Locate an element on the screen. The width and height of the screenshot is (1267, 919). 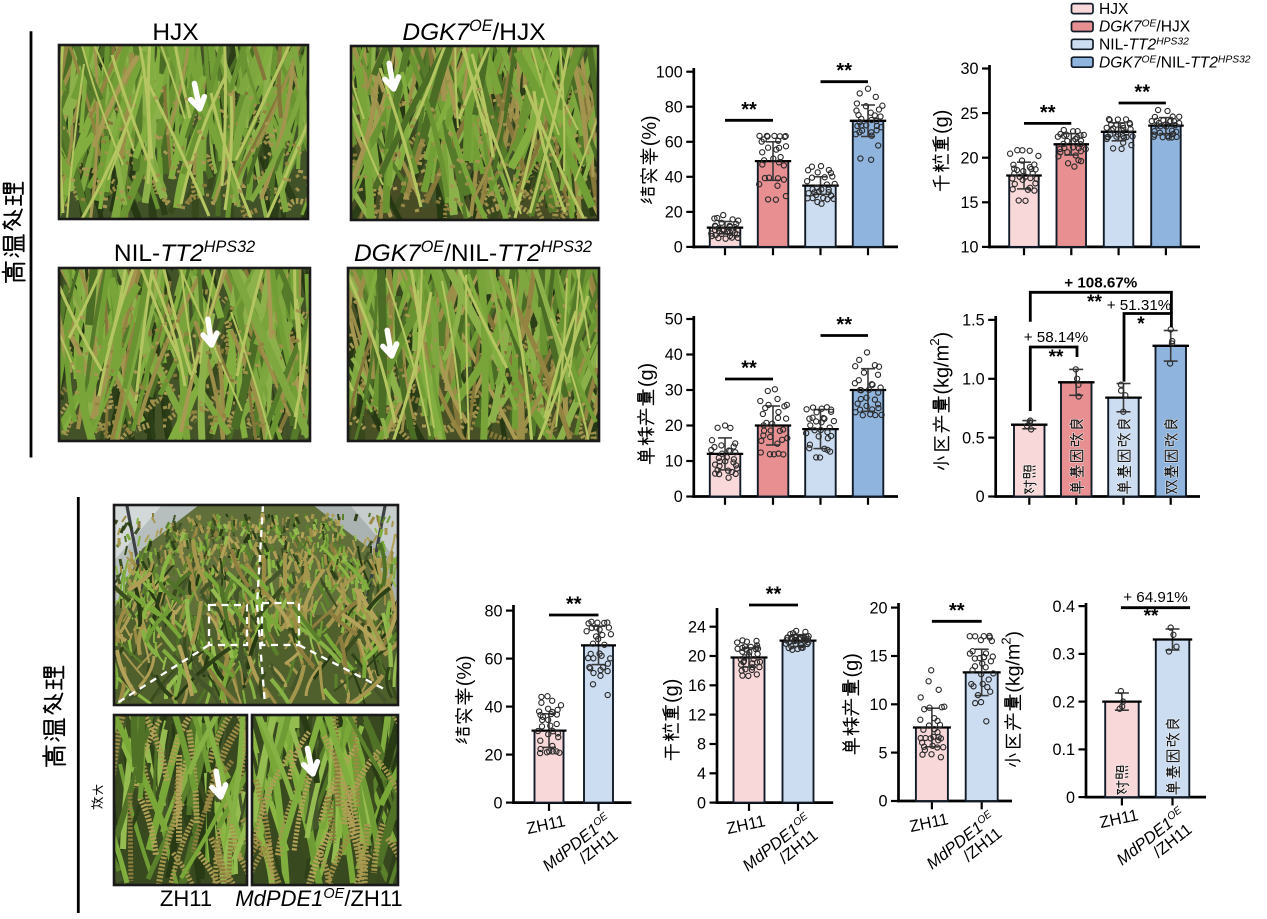
svg-text: 0.3 is located at coordinates (1063, 655).